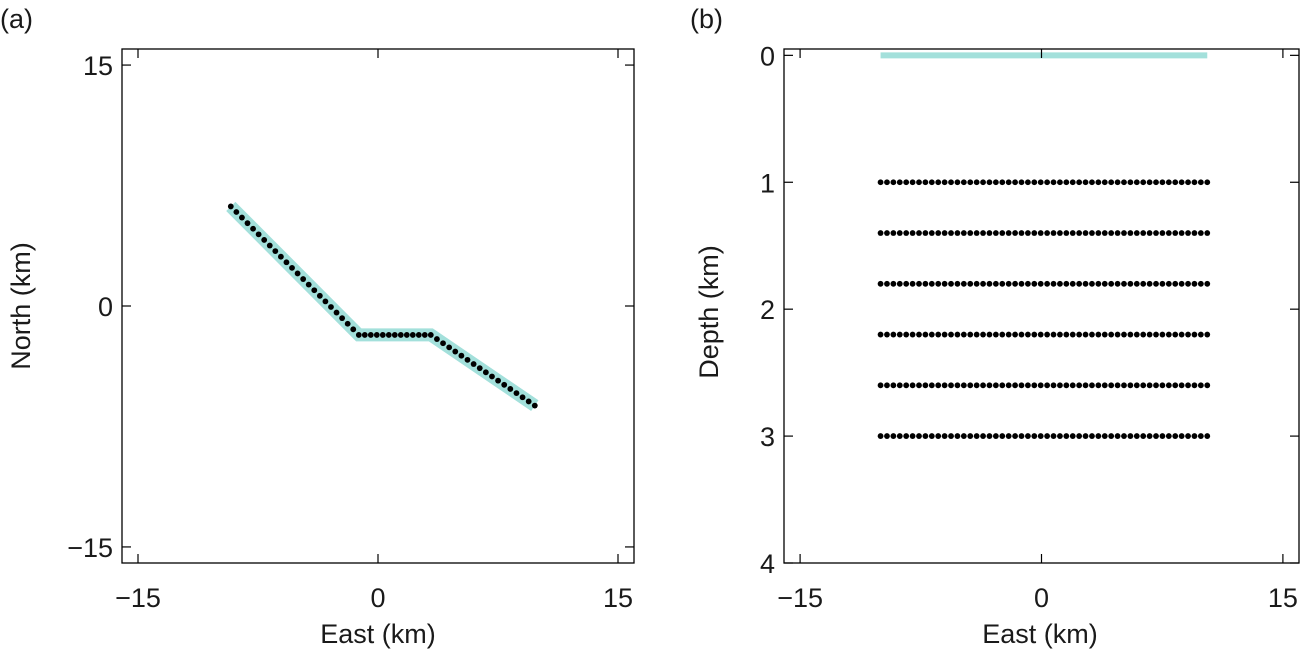  Describe the element at coordinates (618, 598) in the screenshot. I see `a-xtick-label: 15` at that location.